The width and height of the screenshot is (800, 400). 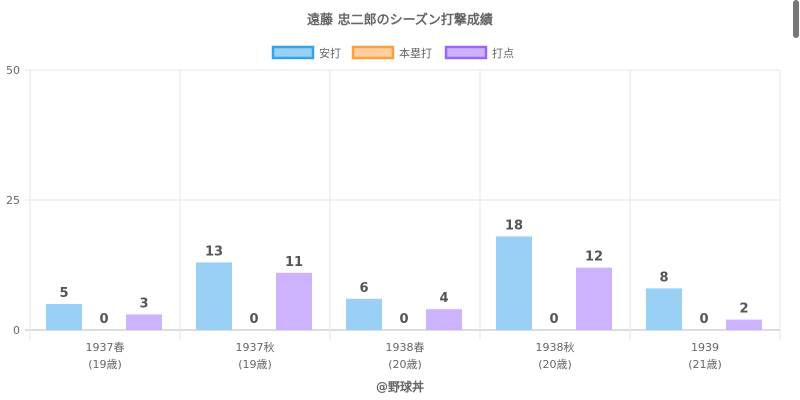 I want to click on legend-label: 安打, so click(x=330, y=53).